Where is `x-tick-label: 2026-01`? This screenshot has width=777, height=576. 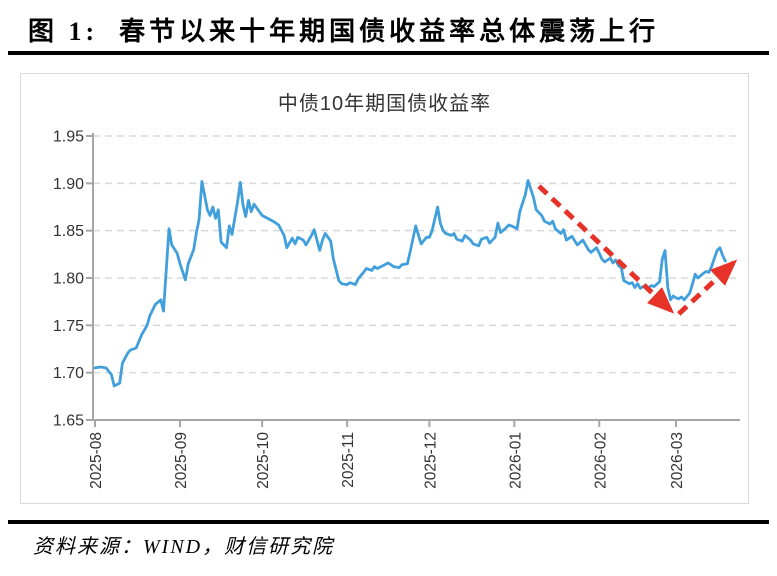
x-tick-label: 2026-01 is located at coordinates (515, 460).